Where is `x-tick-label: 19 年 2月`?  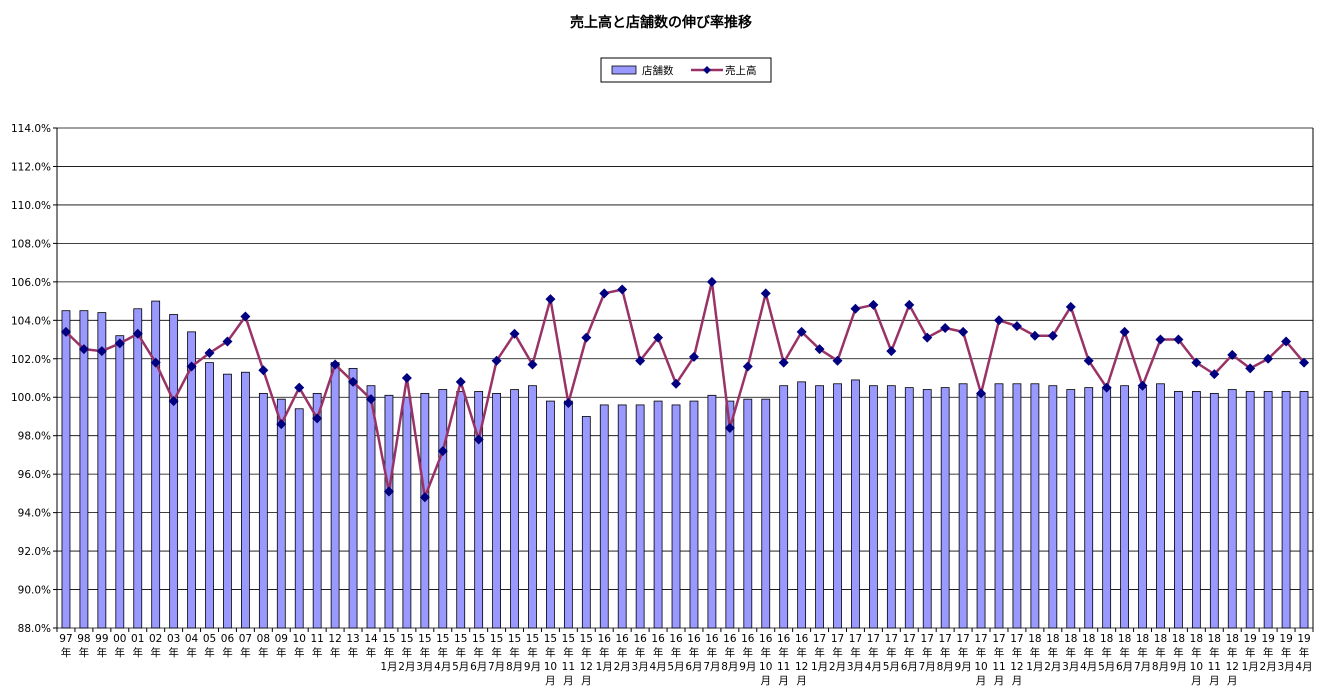 x-tick-label: 19 年 2月 is located at coordinates (1268, 653).